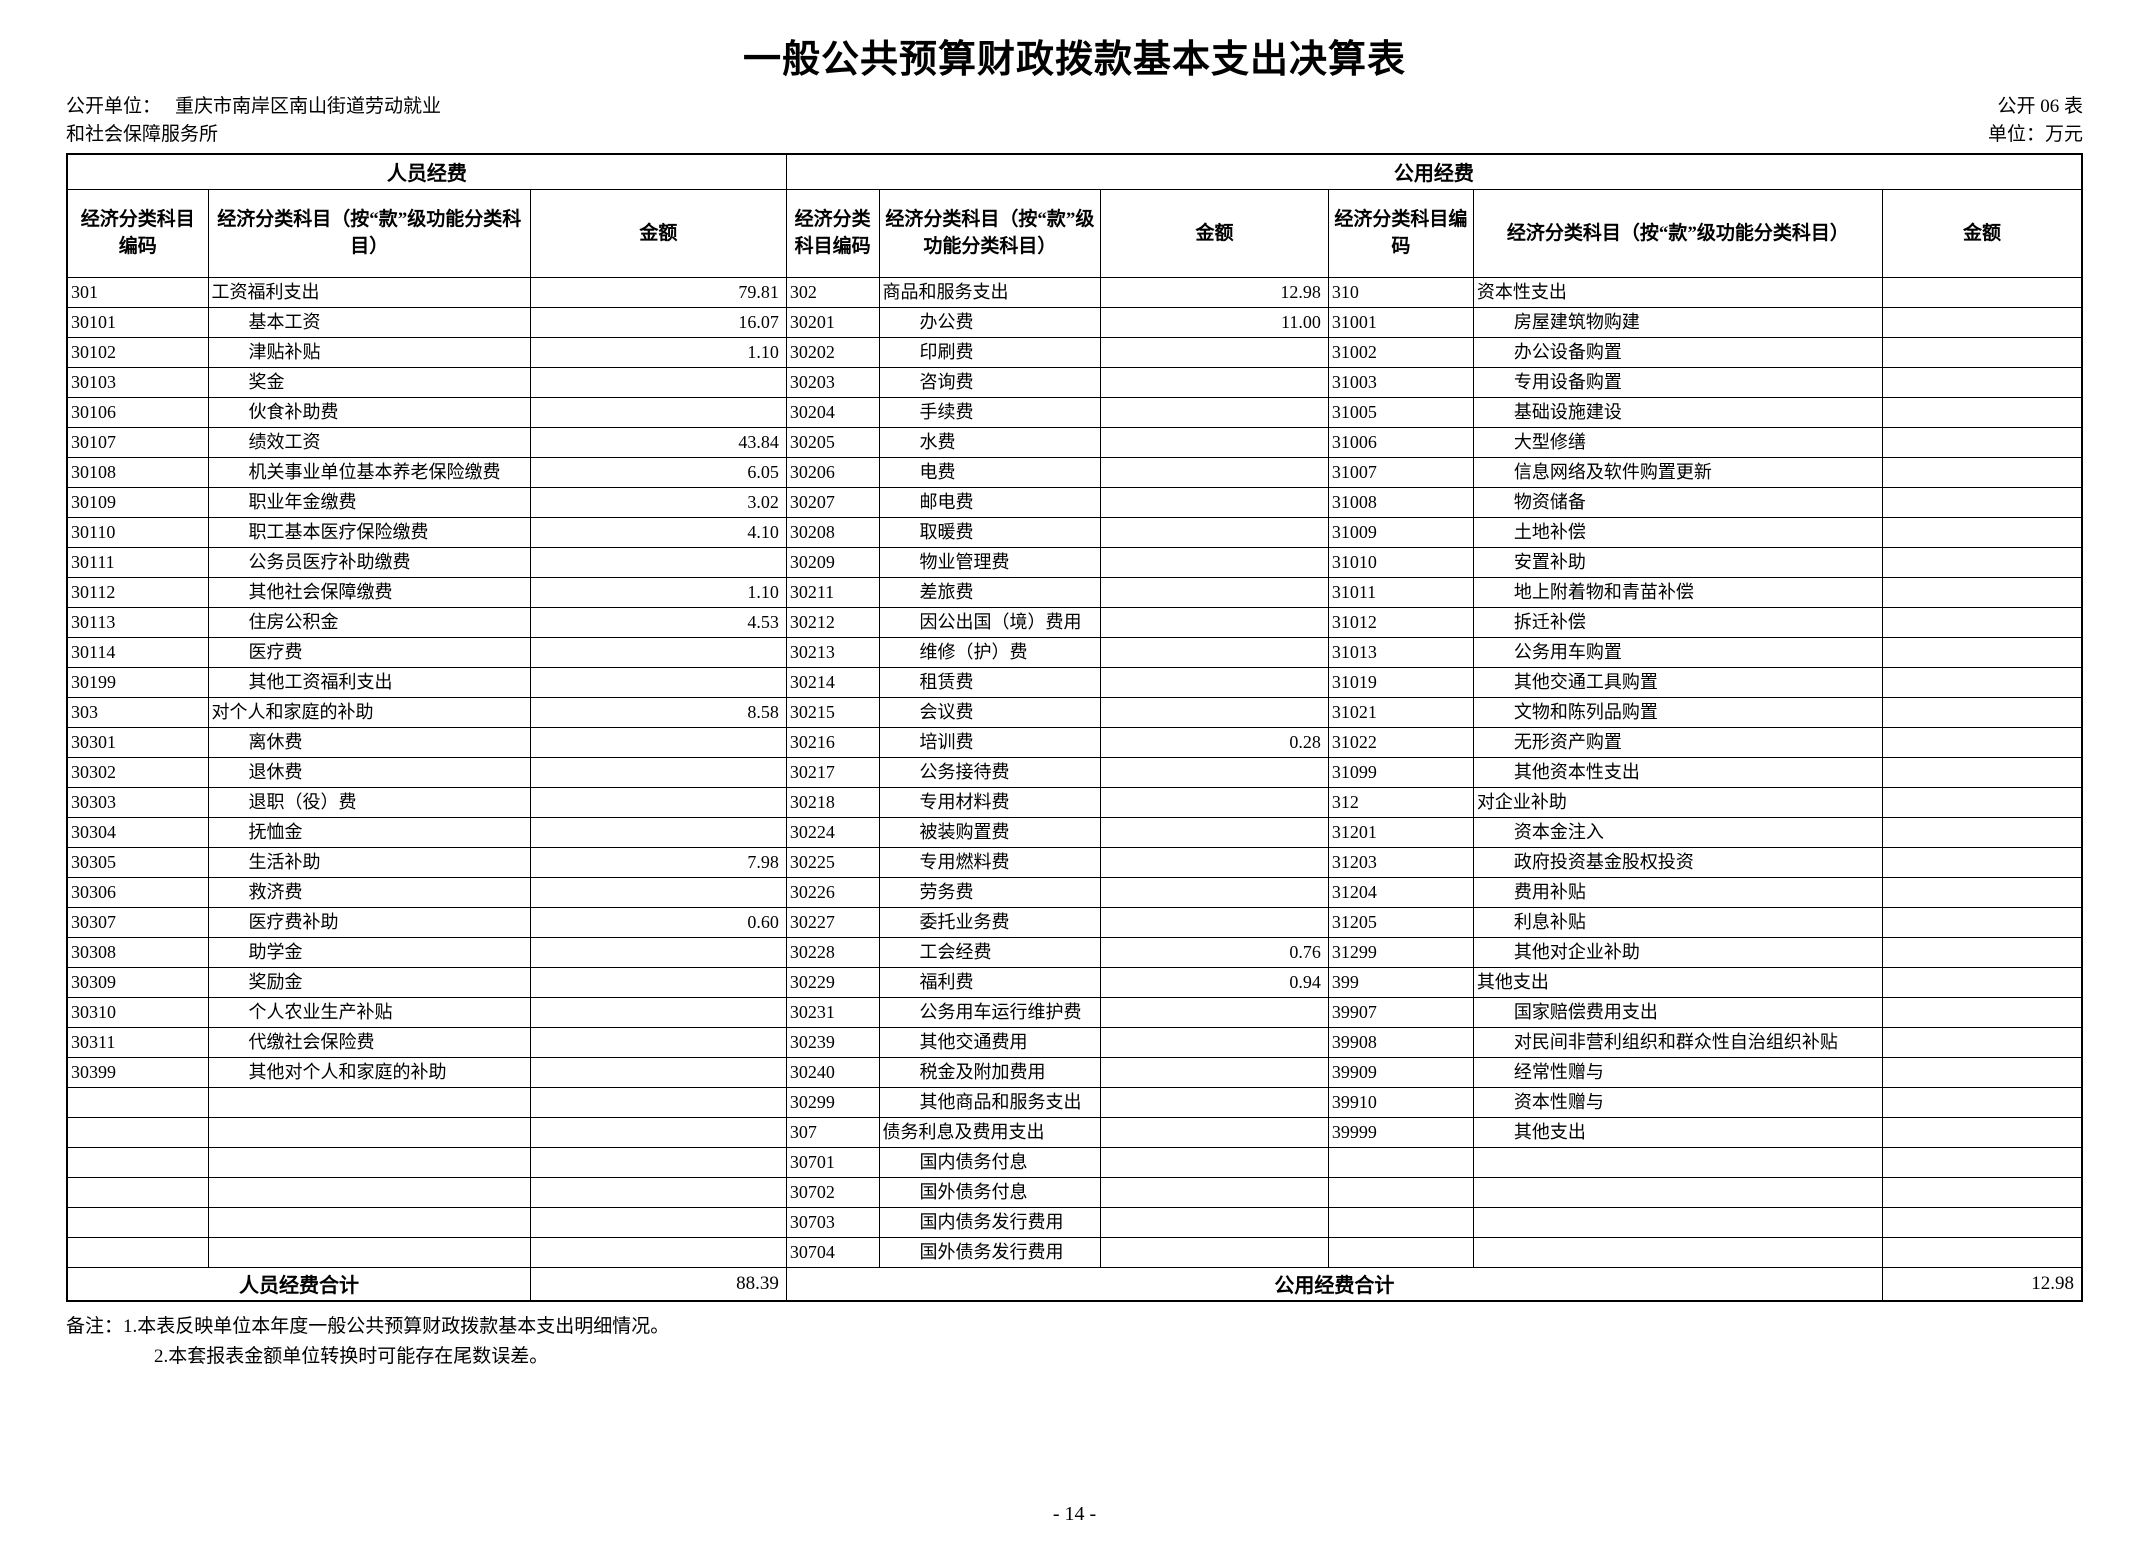 Image resolution: width=2149 pixels, height=1548 pixels. I want to click on code-cell: 30701, so click(832, 1162).